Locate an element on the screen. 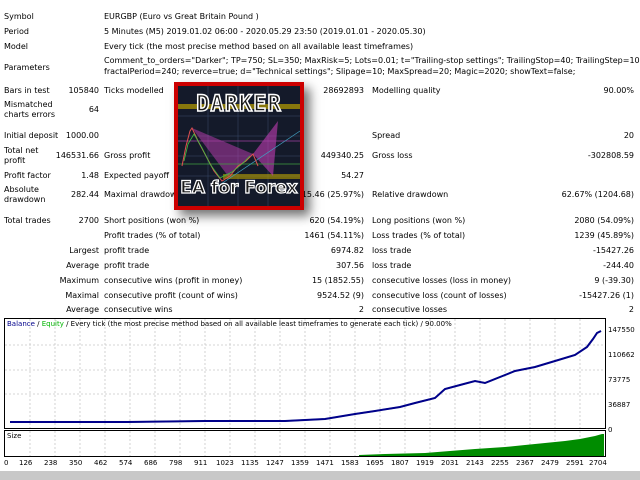  x-tick: 2255 is located at coordinates (500, 463).